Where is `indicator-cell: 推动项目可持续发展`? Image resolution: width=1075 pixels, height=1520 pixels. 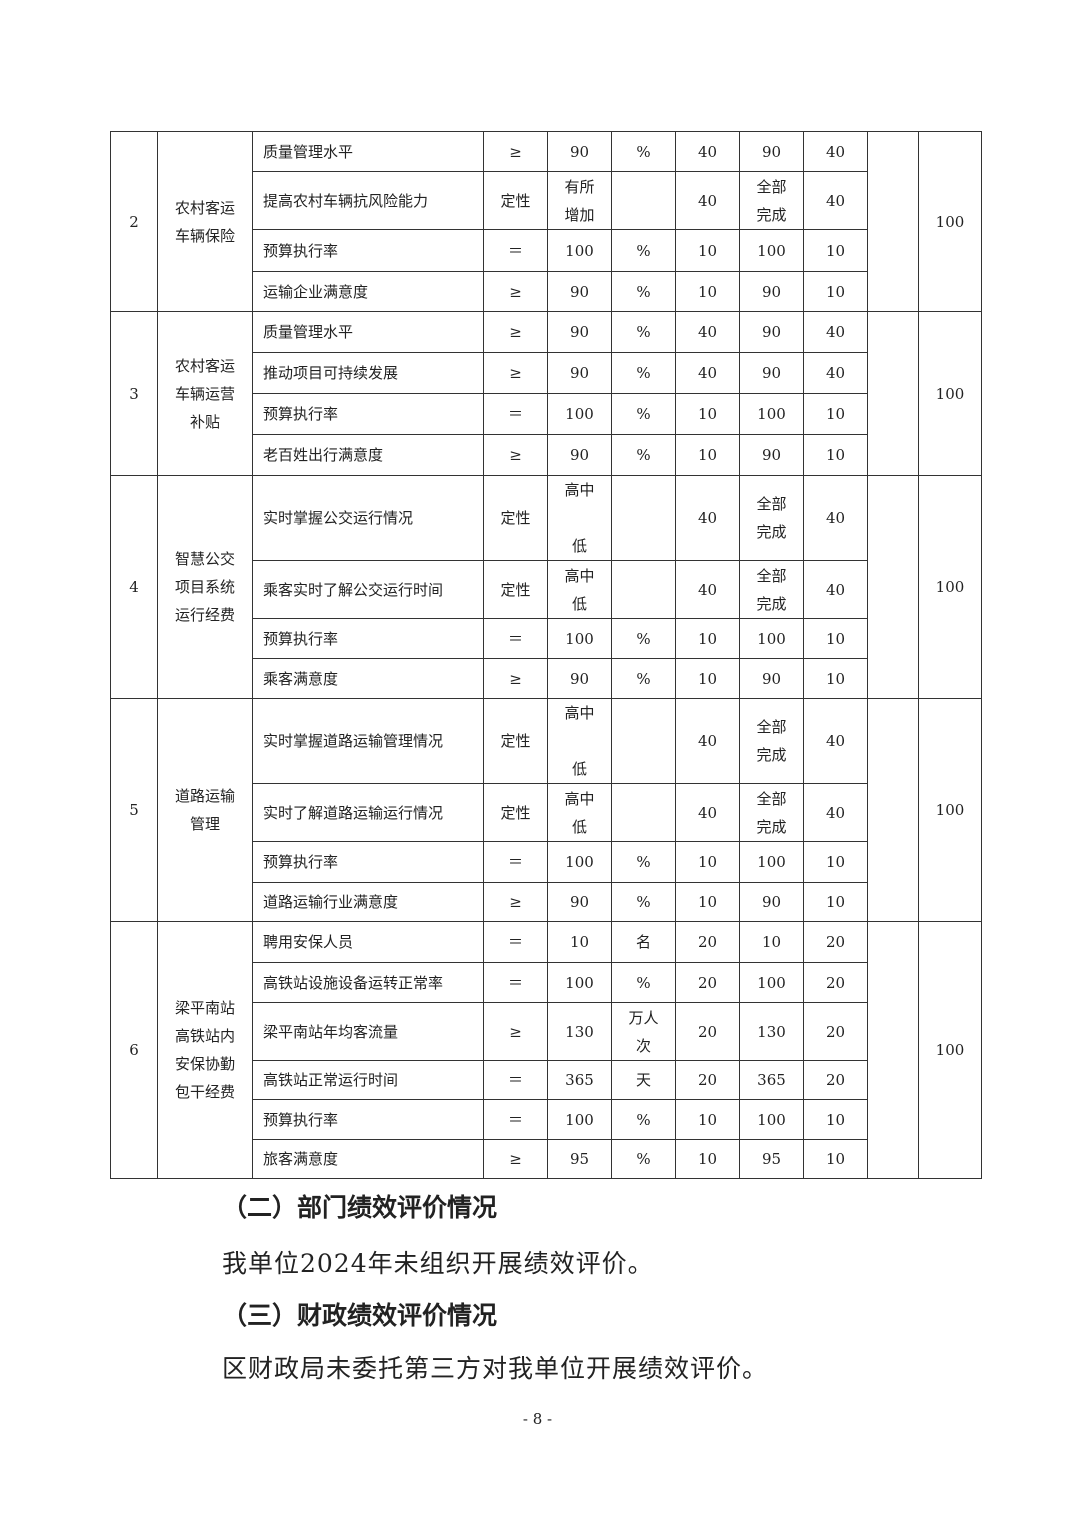 indicator-cell: 推动项目可持续发展 is located at coordinates (368, 373).